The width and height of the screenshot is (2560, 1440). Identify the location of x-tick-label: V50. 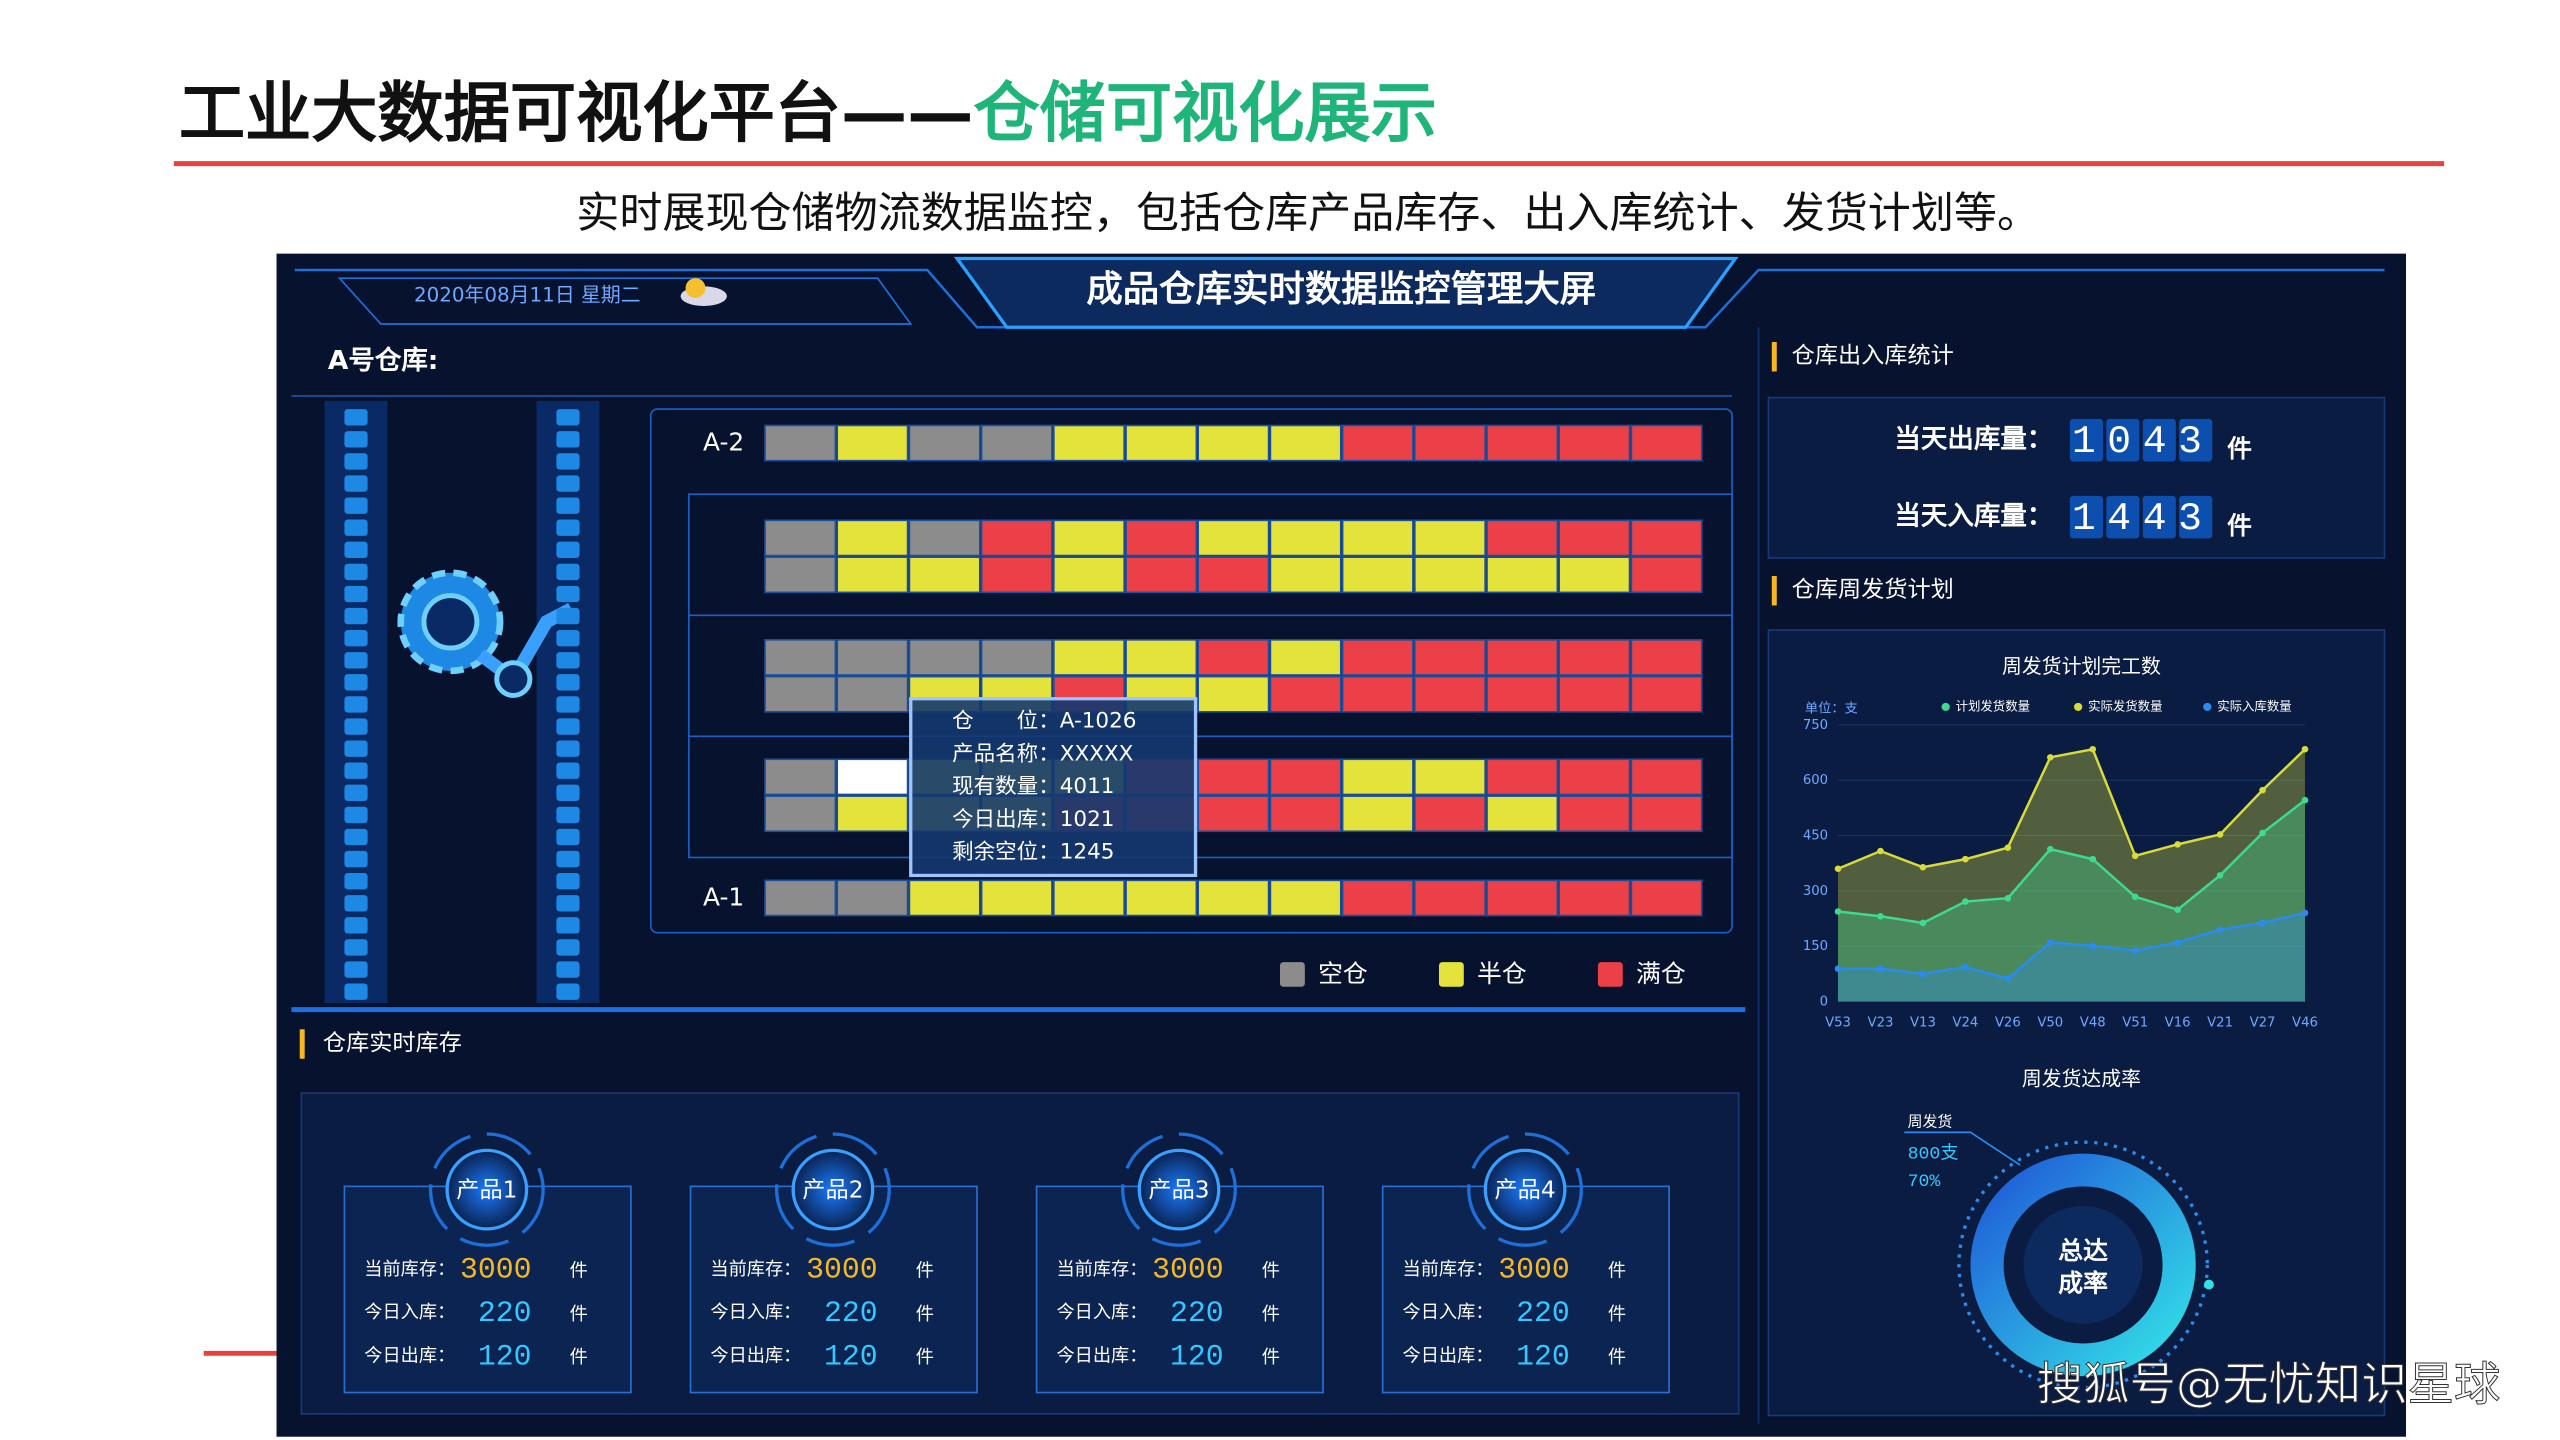
(2050, 1023).